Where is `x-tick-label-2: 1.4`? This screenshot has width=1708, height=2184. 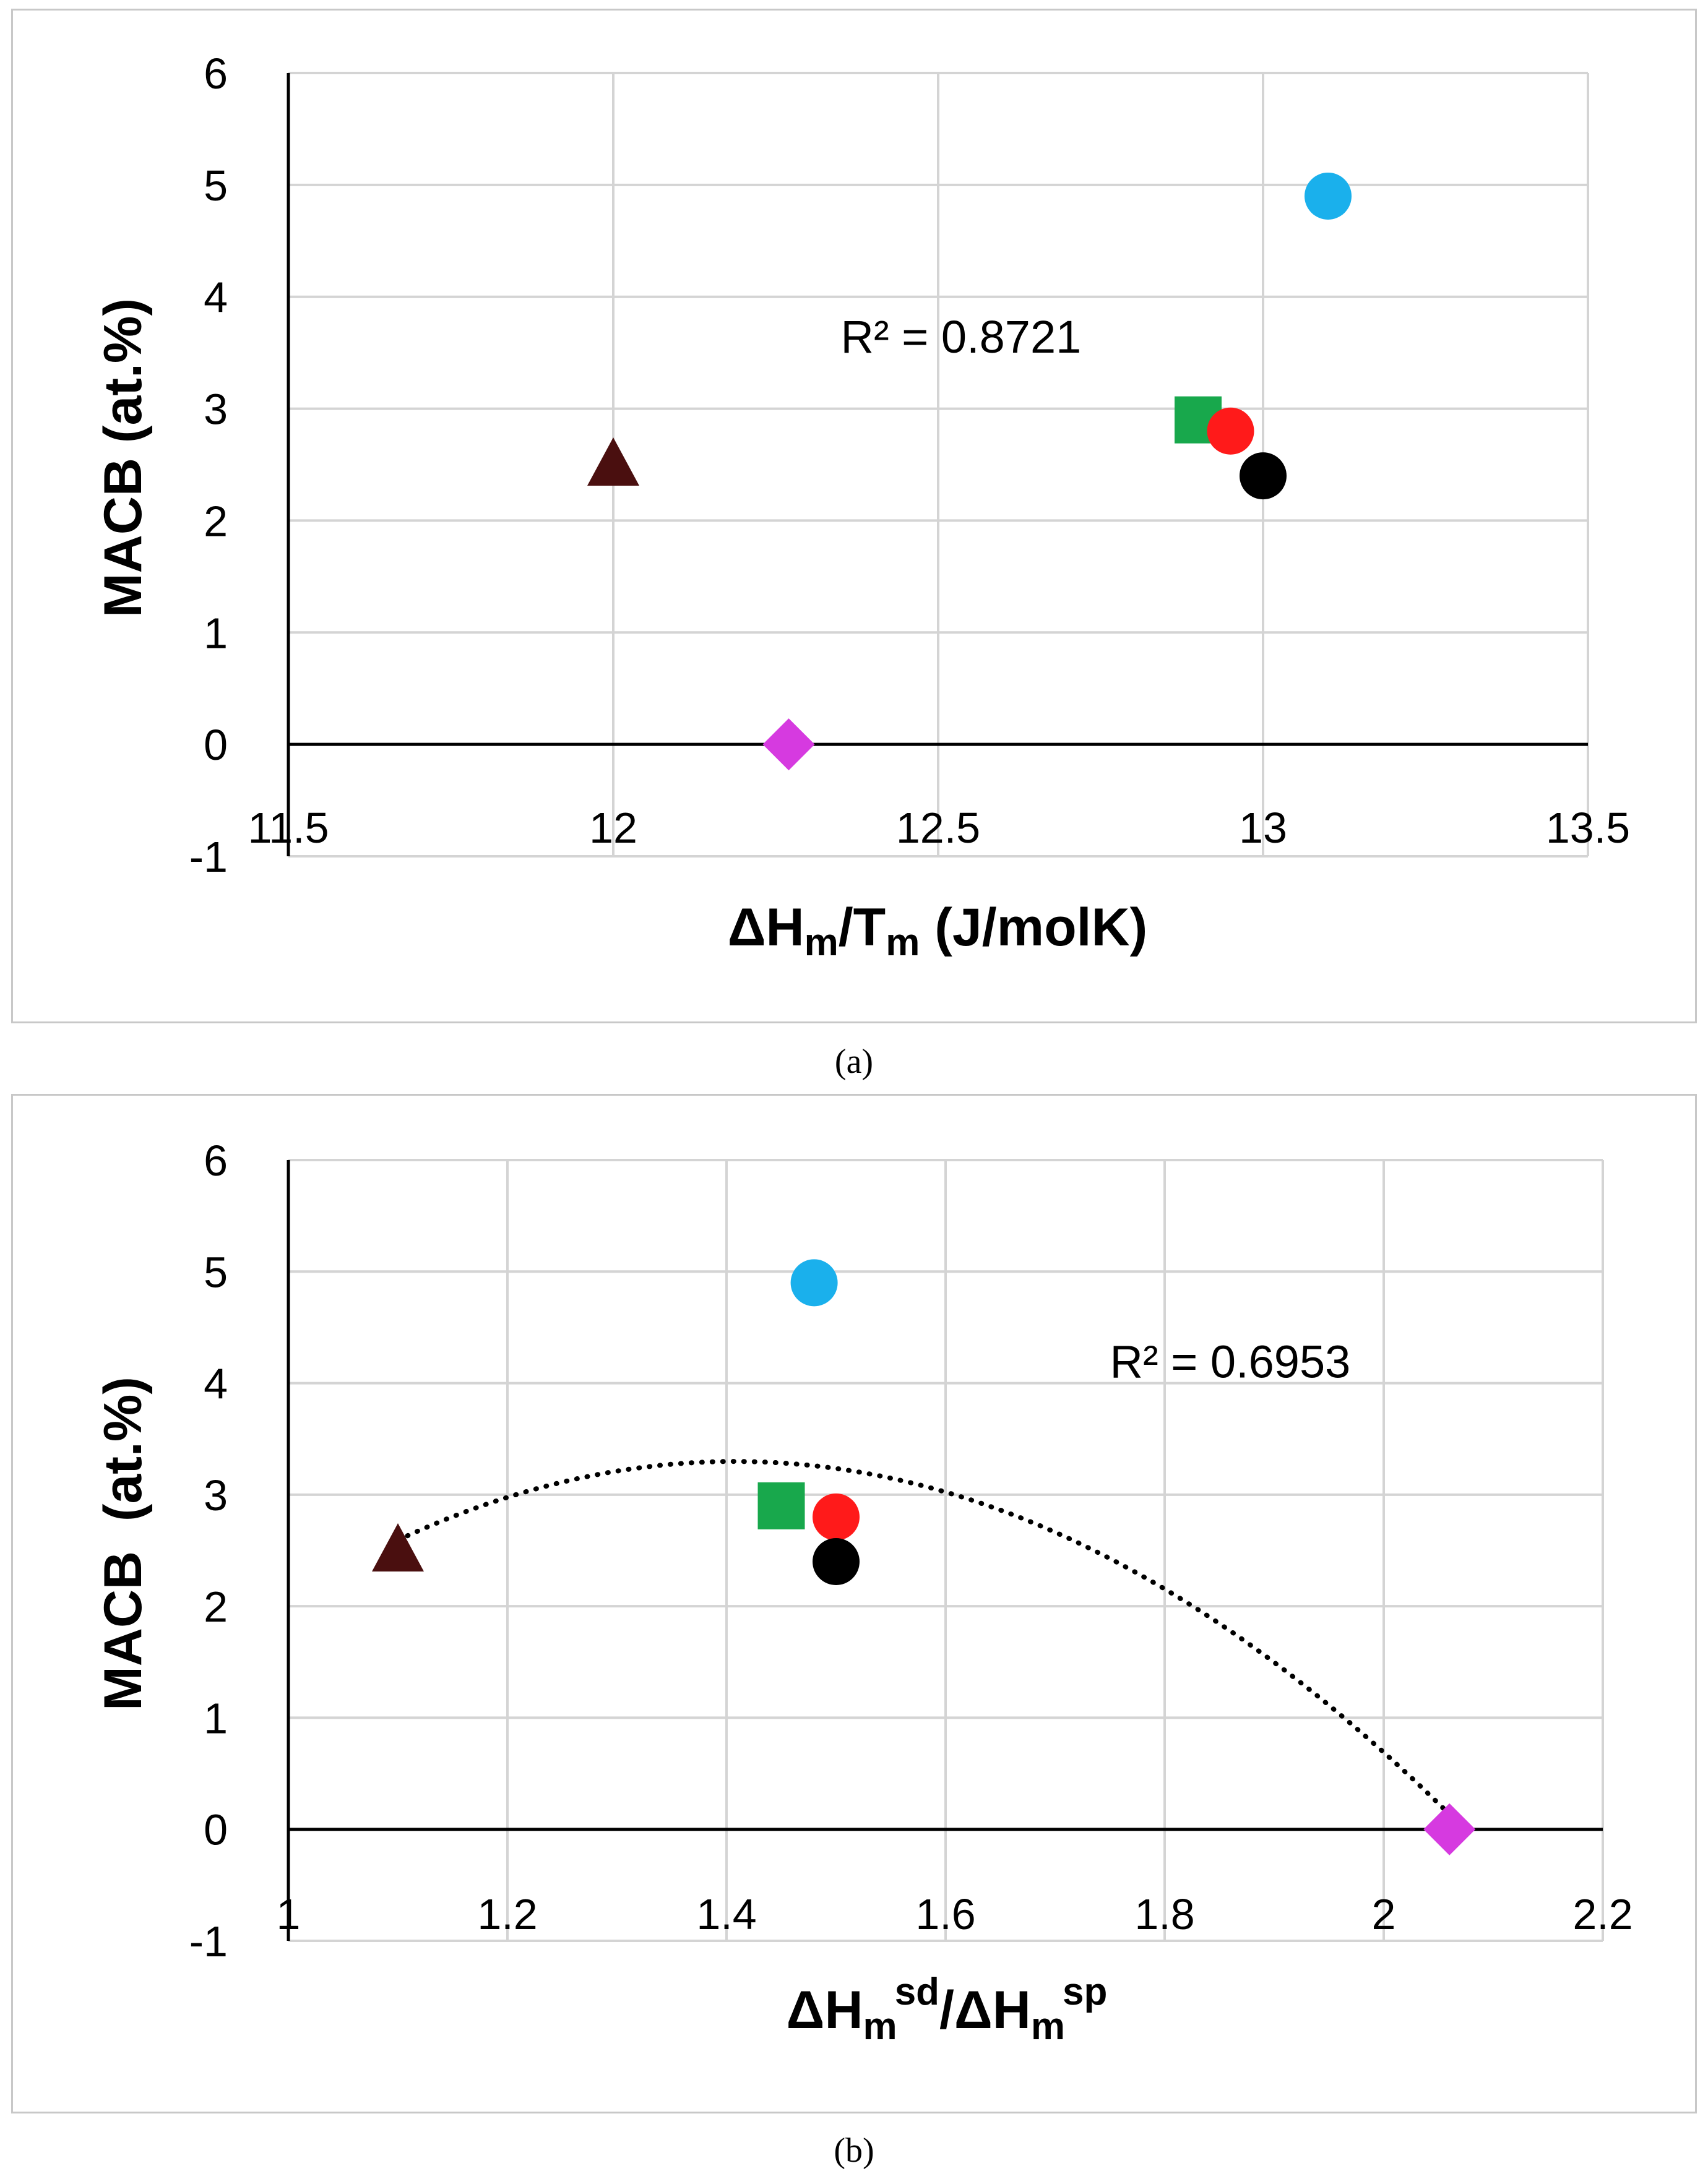 x-tick-label-2: 1.4 is located at coordinates (726, 1914).